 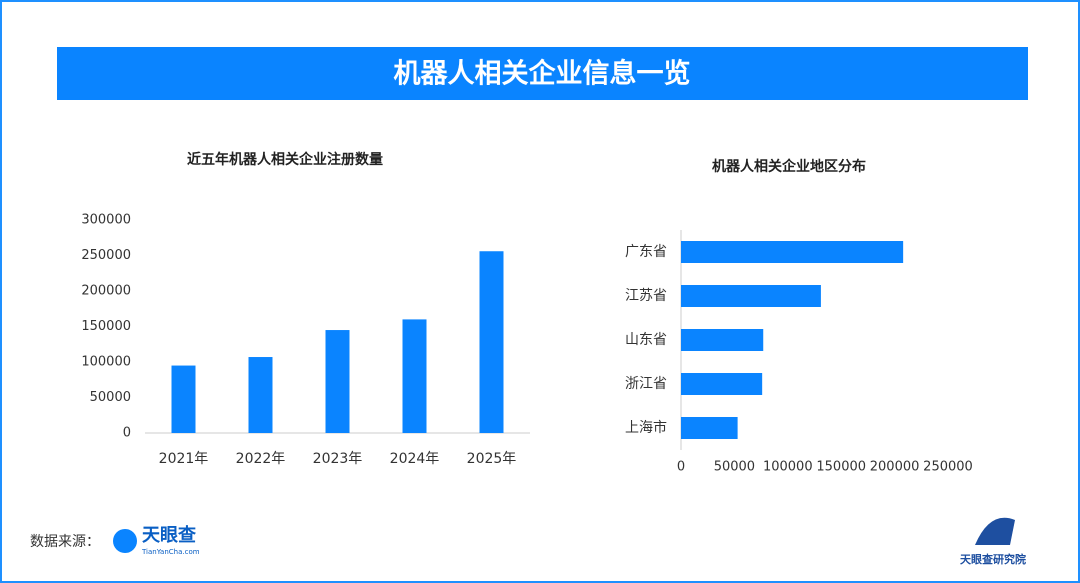 I want to click on x-tick-label: 2021年, so click(x=184, y=459).